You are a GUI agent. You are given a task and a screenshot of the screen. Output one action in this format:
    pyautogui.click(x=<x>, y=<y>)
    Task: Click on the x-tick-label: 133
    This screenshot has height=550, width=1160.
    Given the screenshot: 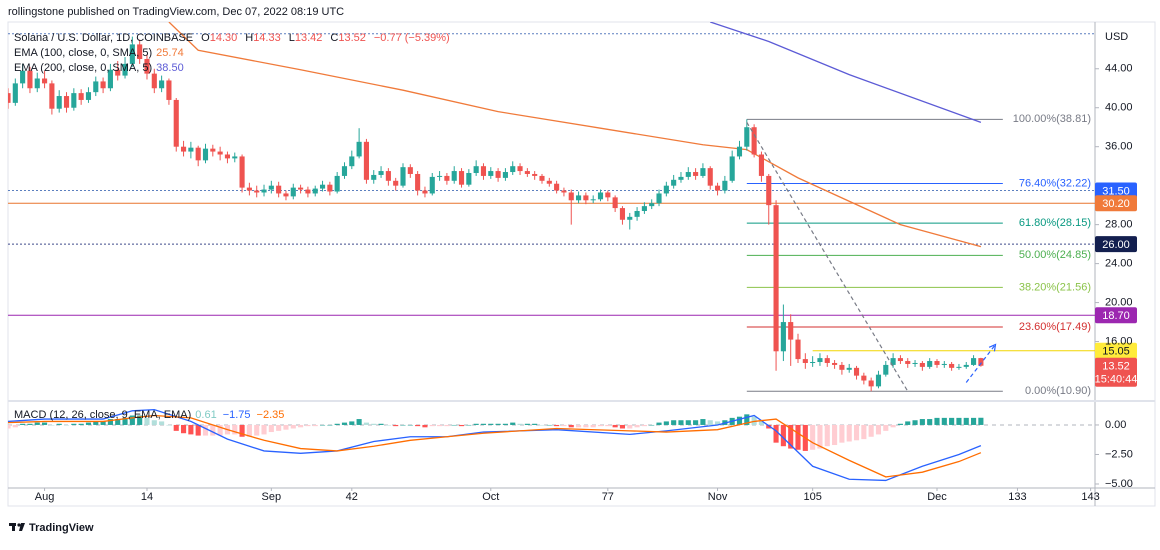 What is the action you would take?
    pyautogui.click(x=1017, y=497)
    